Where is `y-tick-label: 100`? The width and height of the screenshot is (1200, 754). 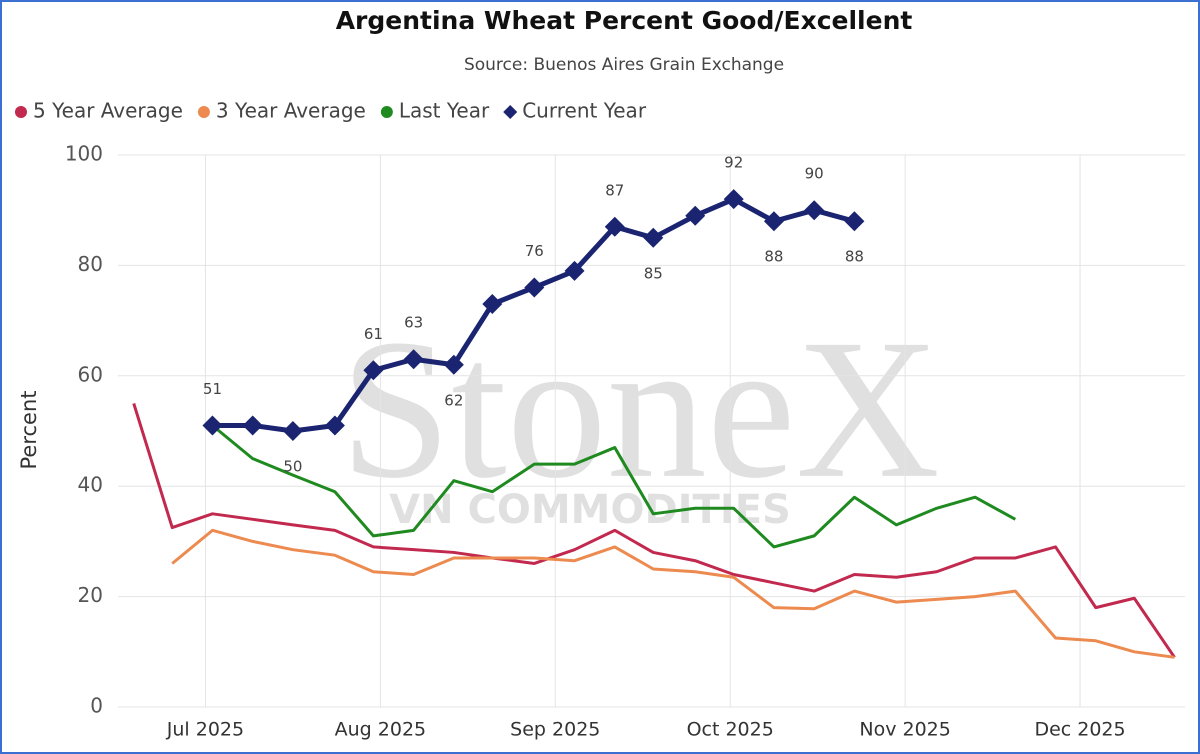
y-tick-label: 100 is located at coordinates (84, 154).